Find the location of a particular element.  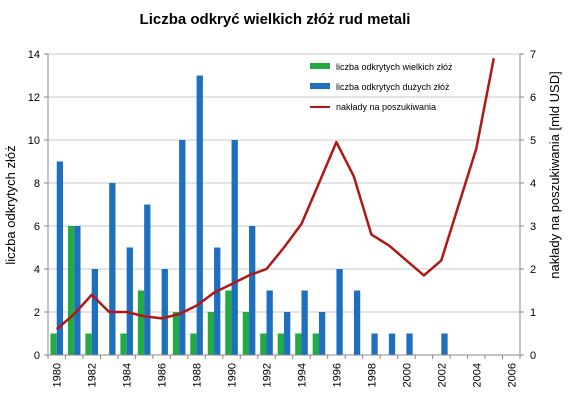

legend-label: liczba odkrytych dużych złóż is located at coordinates (393, 87).